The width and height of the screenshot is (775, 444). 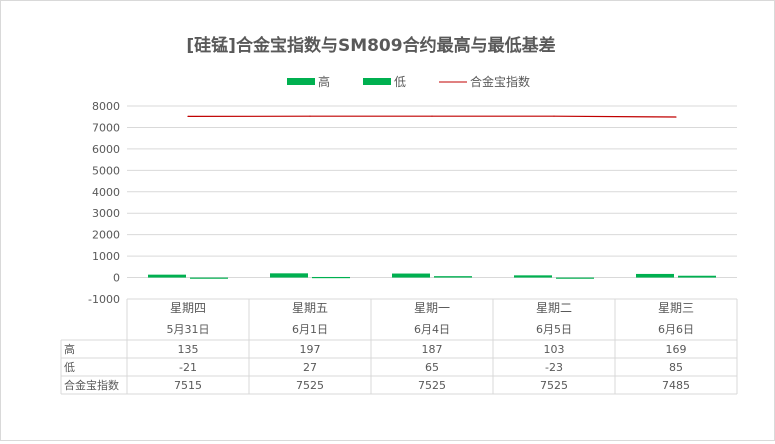 I want to click on category-date: 6月1日, so click(x=310, y=329).